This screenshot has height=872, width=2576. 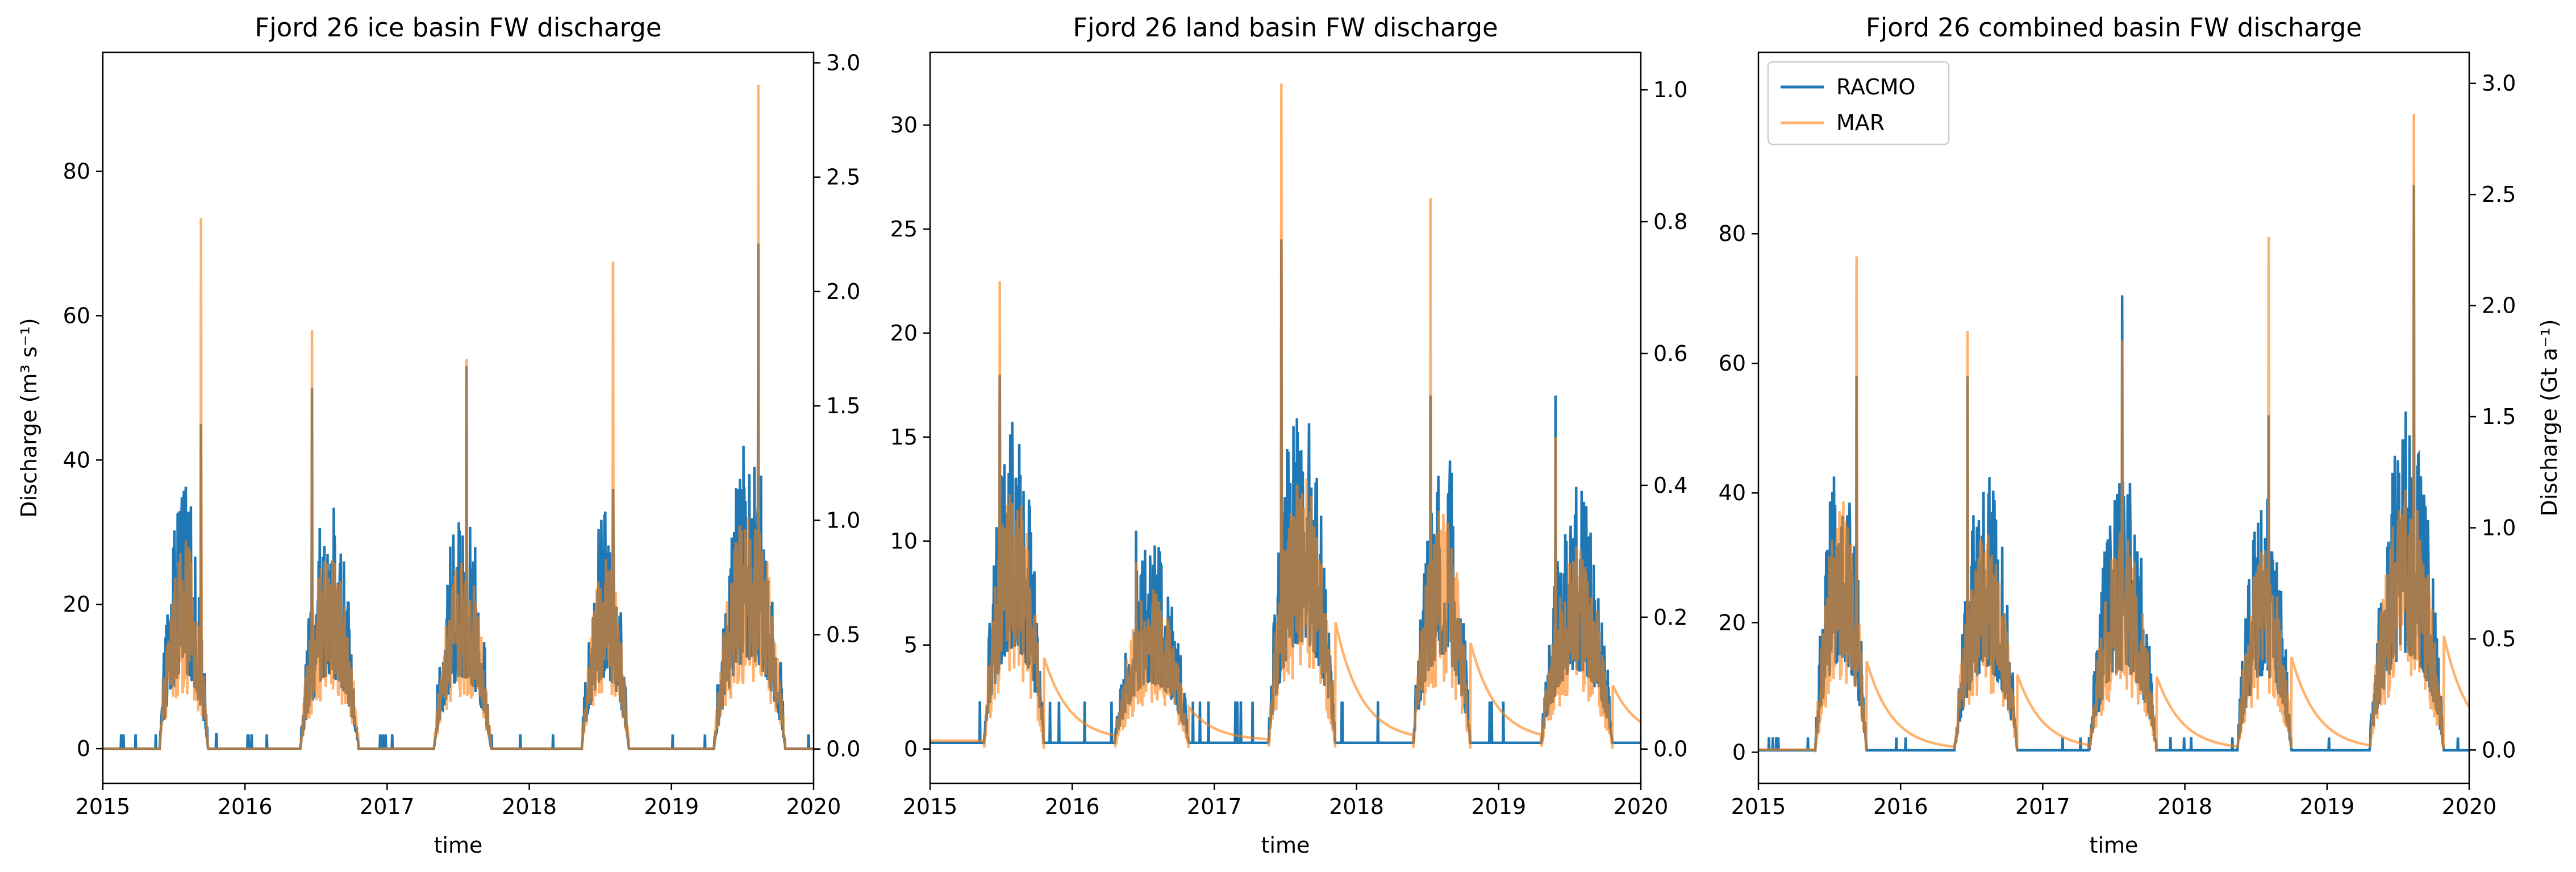 I want to click on y2-tick-label: 0.8, so click(x=1670, y=221).